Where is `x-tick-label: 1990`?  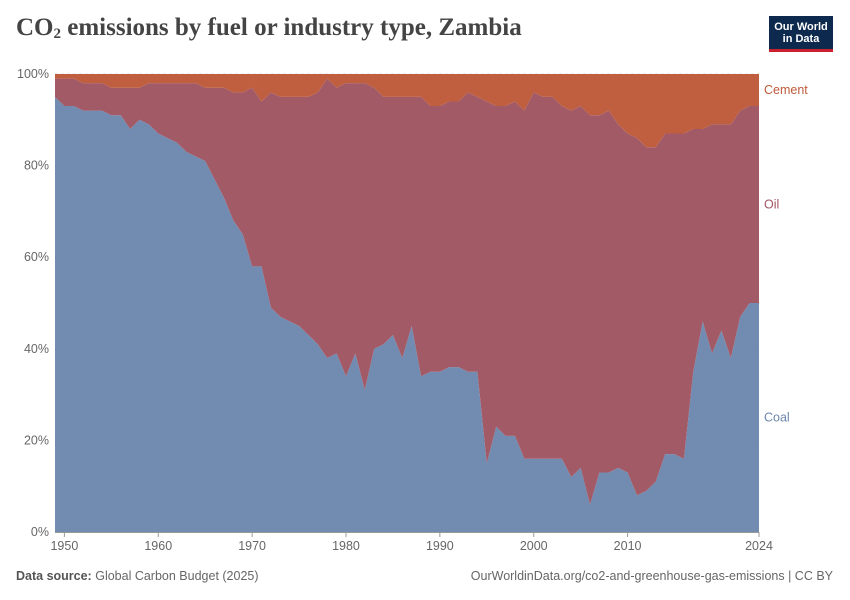 x-tick-label: 1990 is located at coordinates (440, 546).